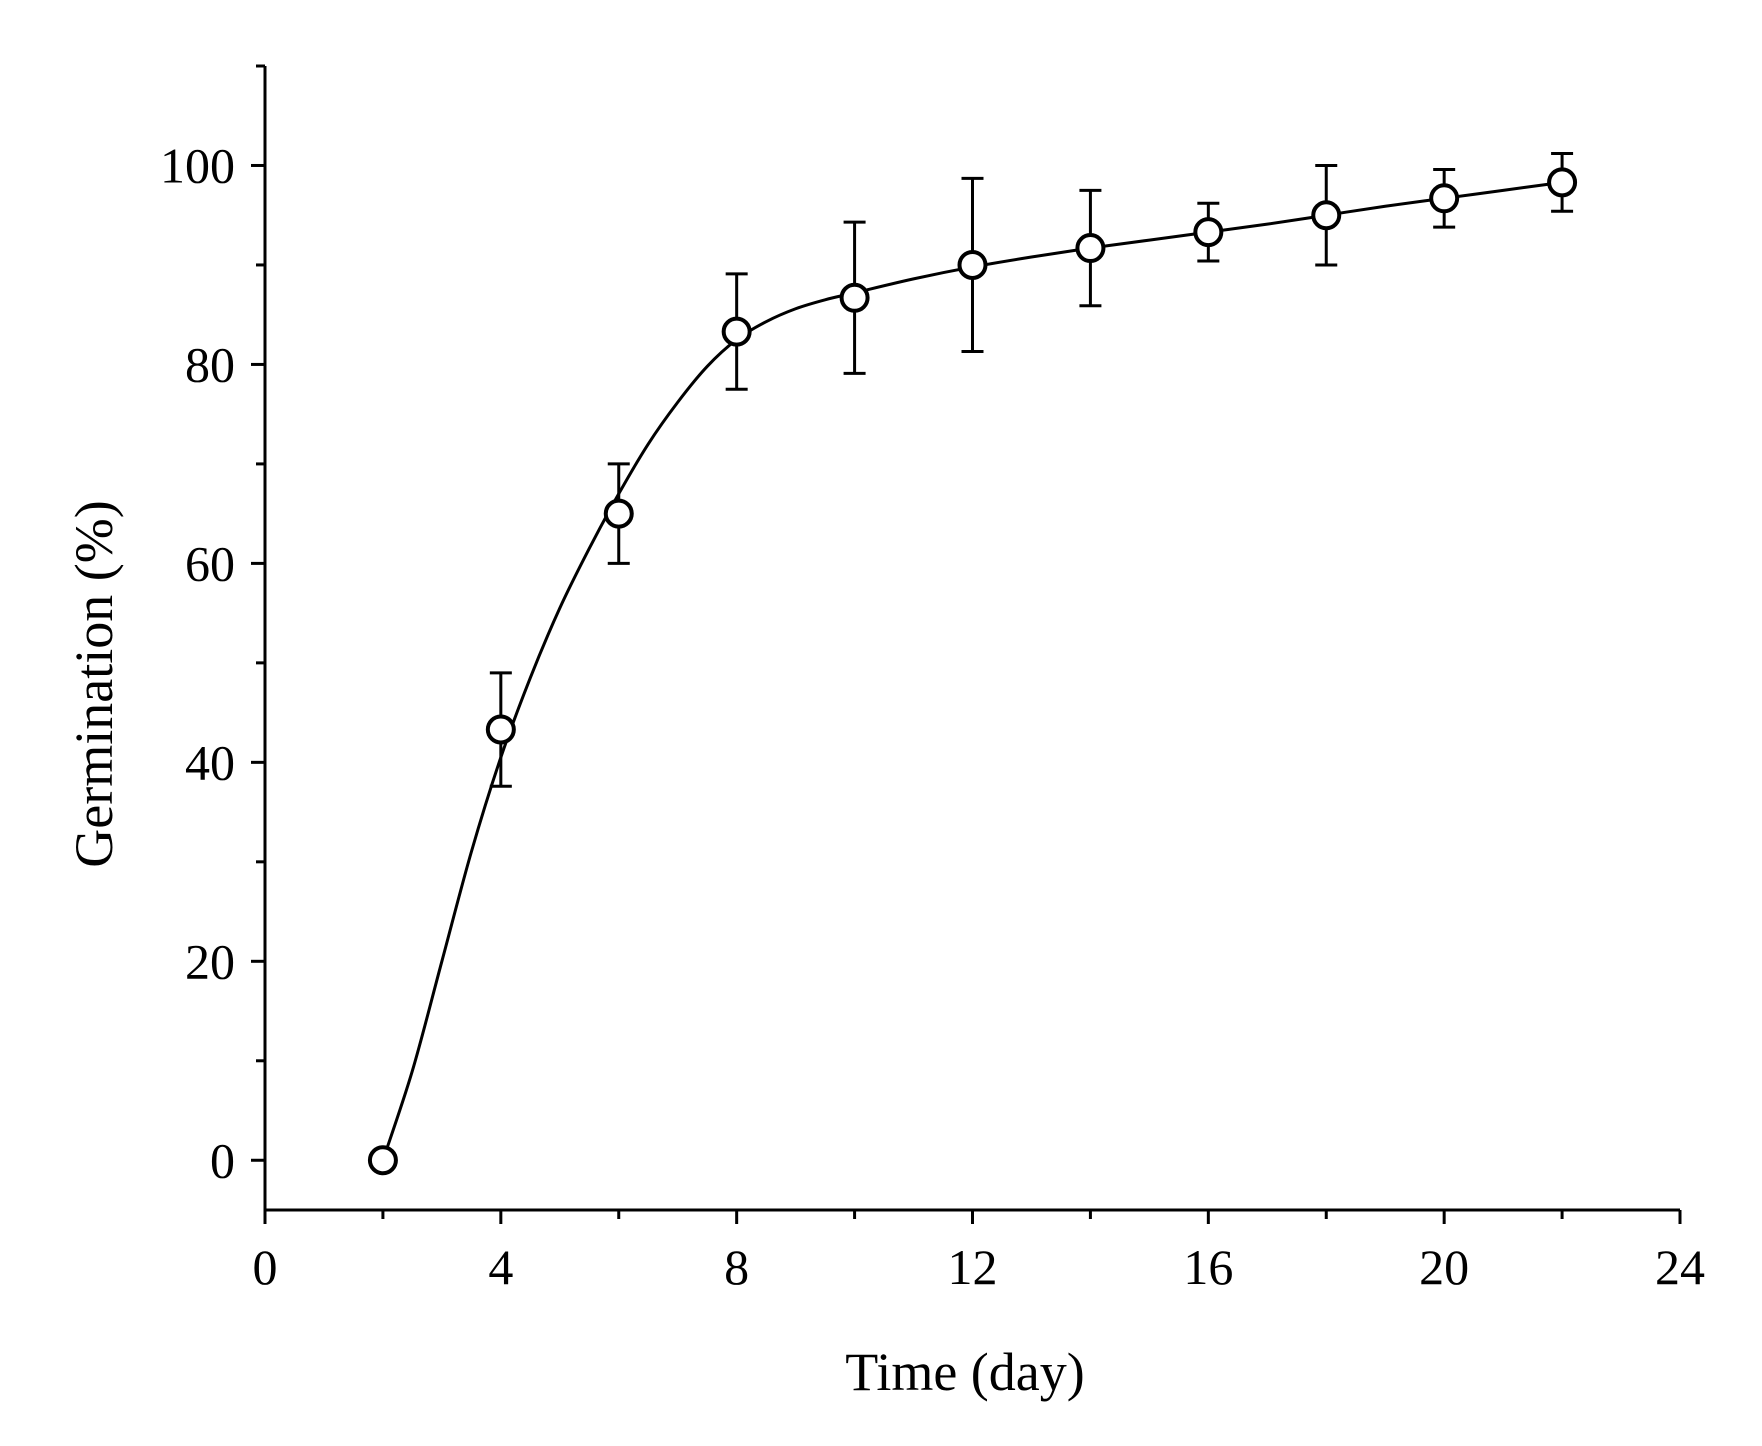 This screenshot has height=1446, width=1762. I want to click on x-tick-label: 12, so click(973, 1267).